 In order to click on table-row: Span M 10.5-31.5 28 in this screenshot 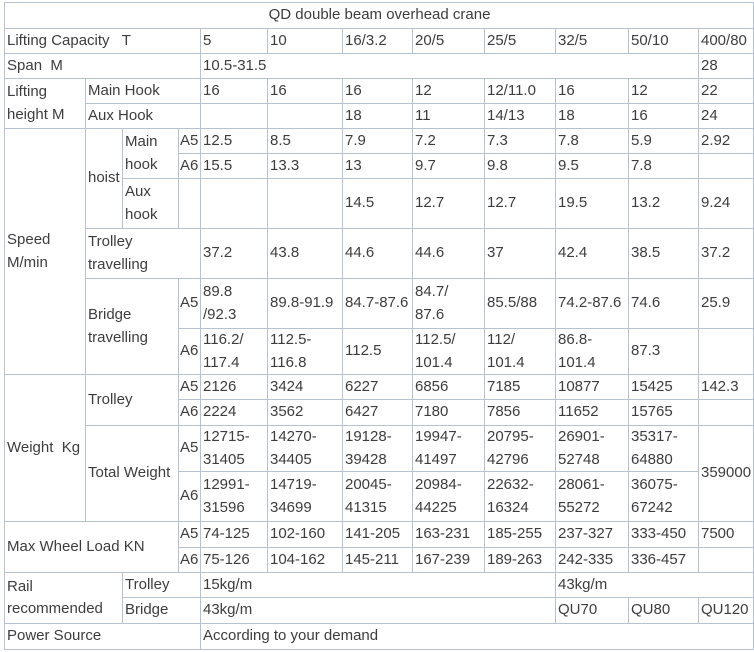, I will do `click(379, 66)`.